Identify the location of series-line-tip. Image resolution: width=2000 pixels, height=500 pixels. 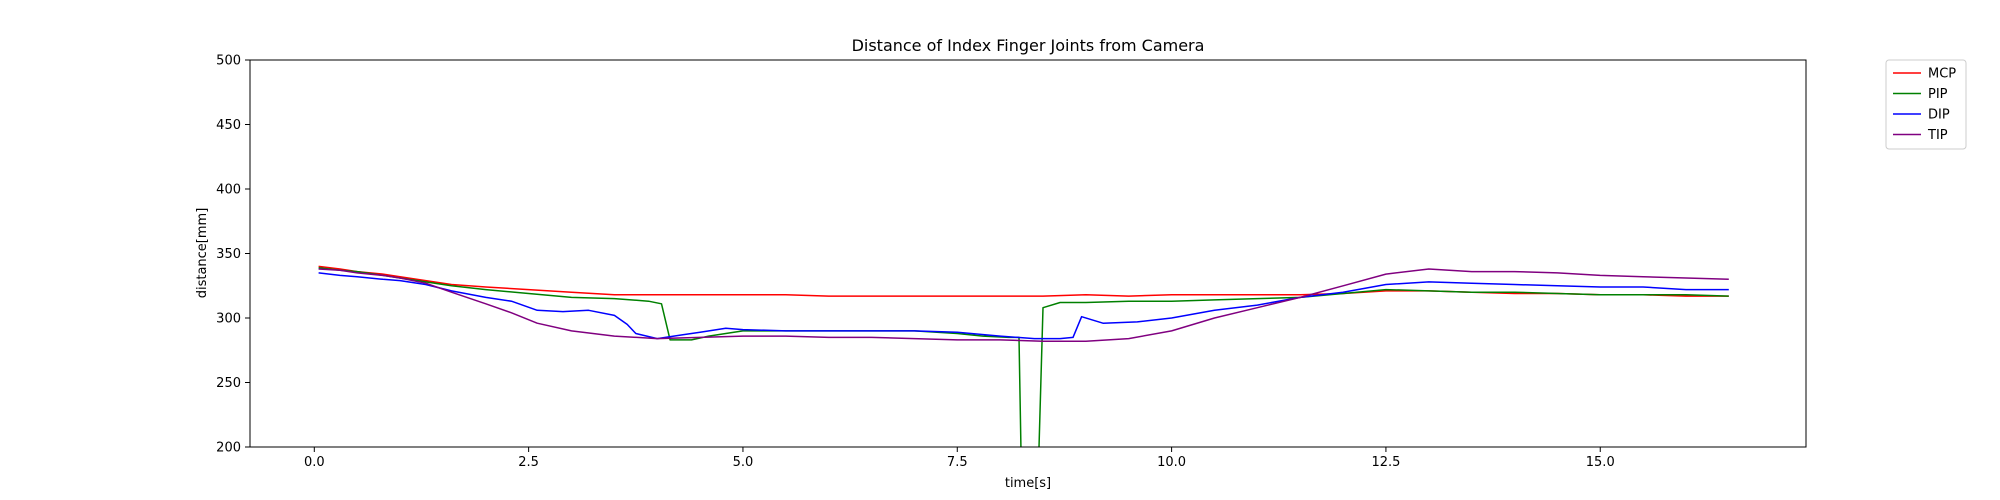
(1023, 305).